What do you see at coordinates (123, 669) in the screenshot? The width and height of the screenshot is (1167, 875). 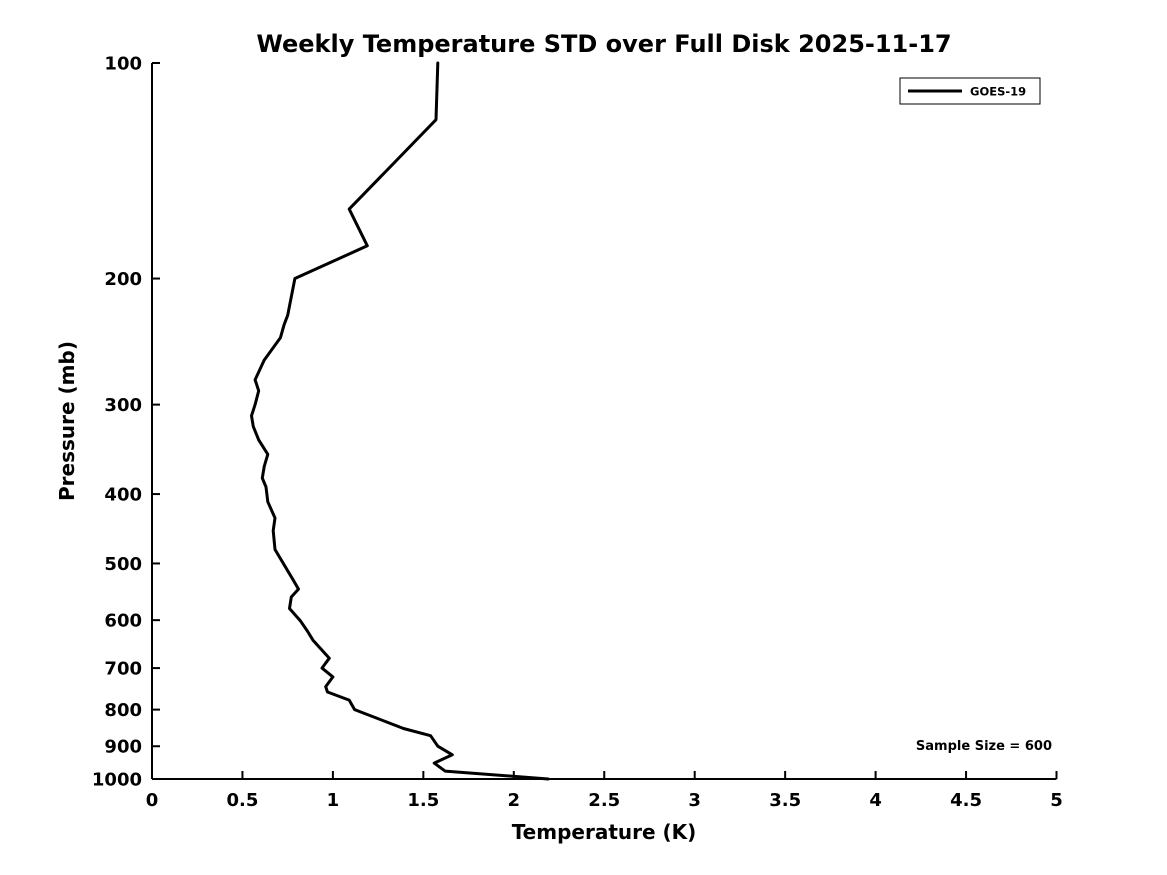 I see `y-tick-label: 700` at bounding box center [123, 669].